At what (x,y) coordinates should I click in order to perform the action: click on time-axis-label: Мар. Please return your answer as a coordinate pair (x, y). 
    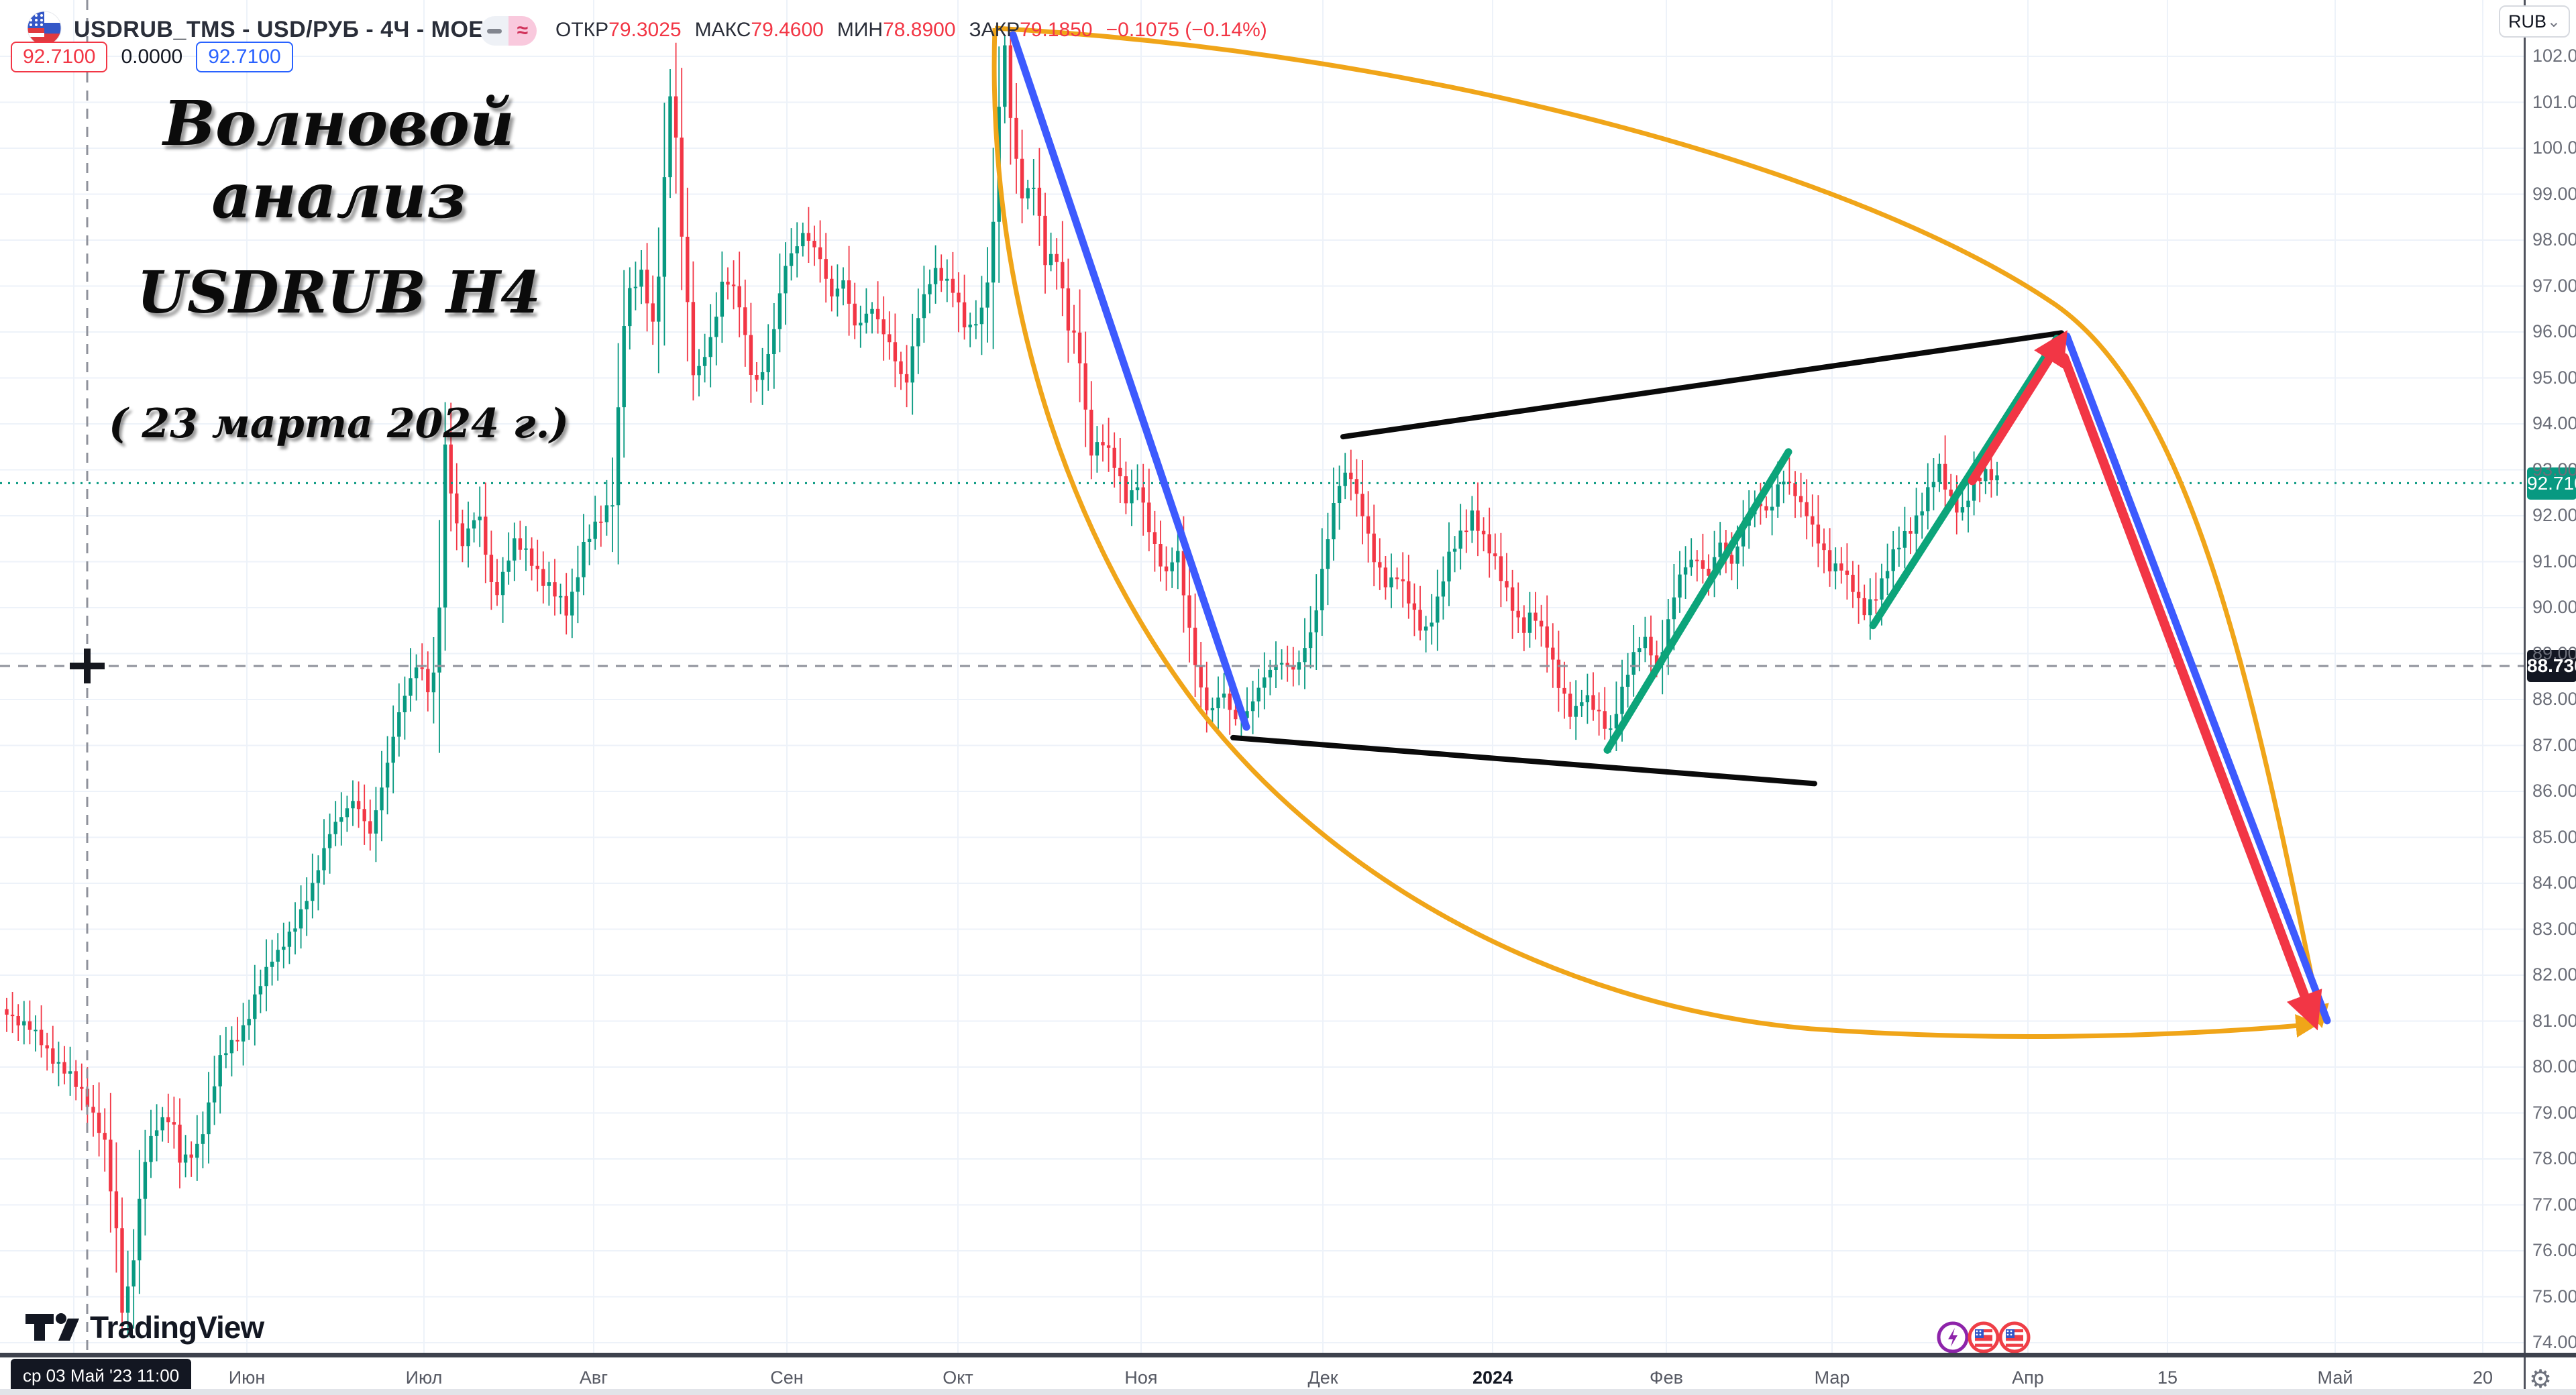
    Looking at the image, I should click on (1832, 1378).